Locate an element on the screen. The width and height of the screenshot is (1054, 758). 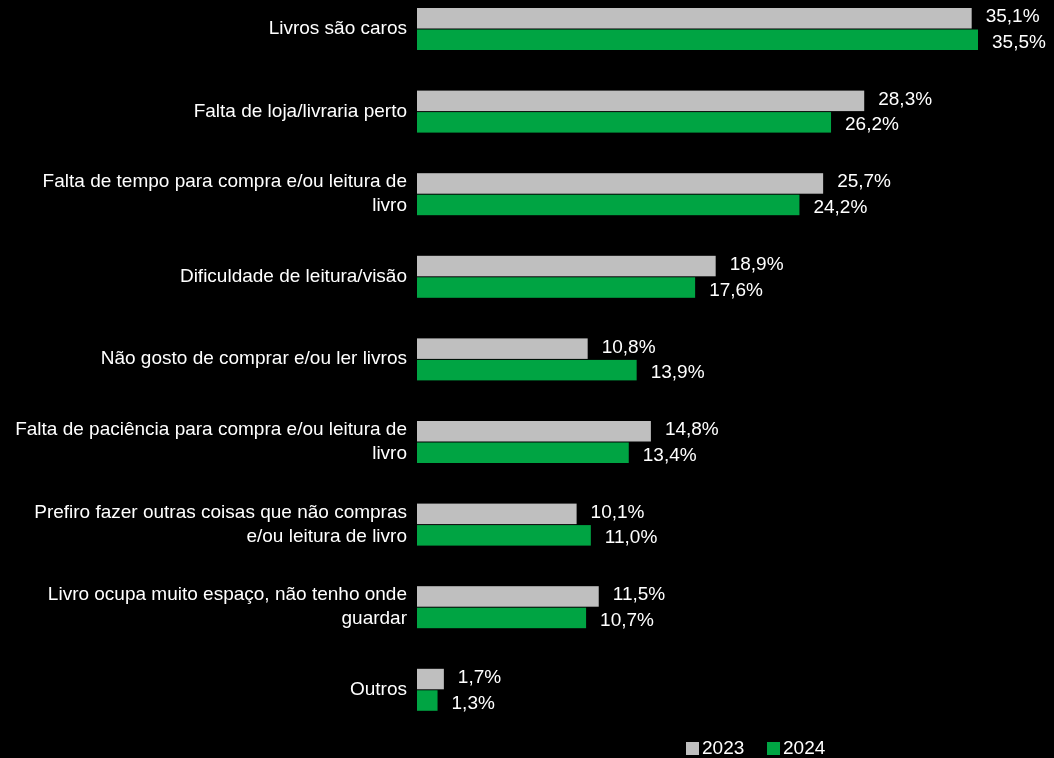
data-label: 35,1% is located at coordinates (1012, 16).